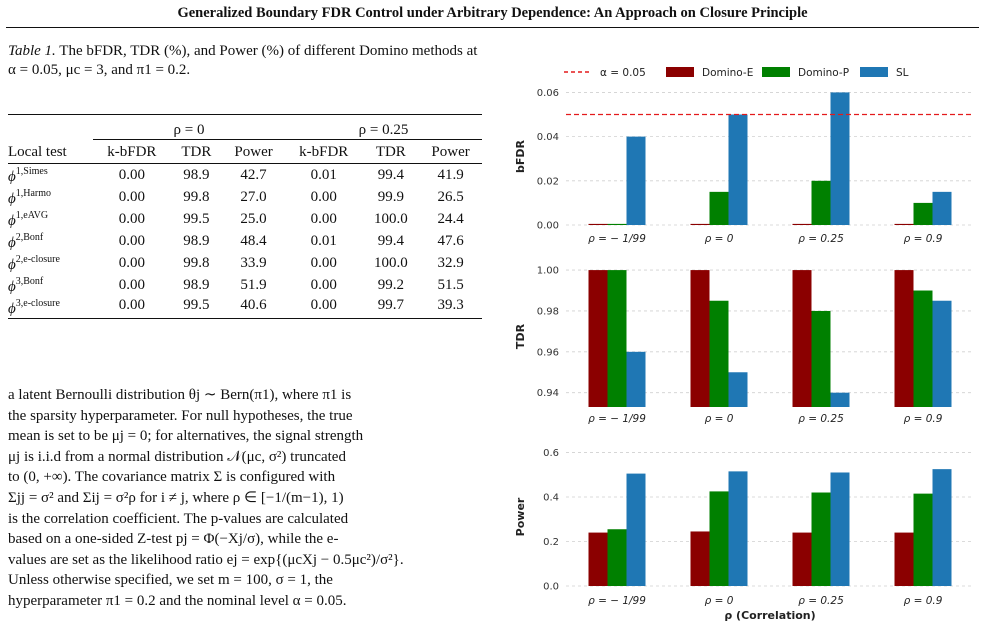  I want to click on table-top-rule, so click(245, 116).